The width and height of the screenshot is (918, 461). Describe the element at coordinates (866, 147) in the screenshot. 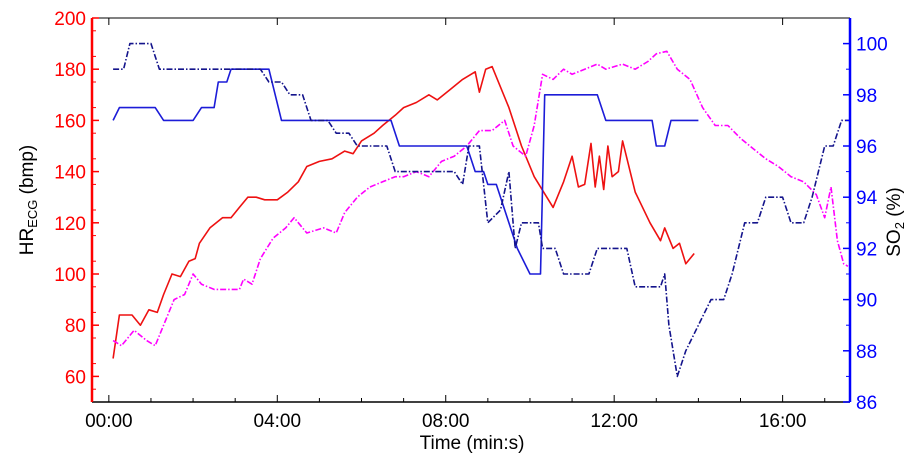

I see `y-right-tick-label: 96` at that location.